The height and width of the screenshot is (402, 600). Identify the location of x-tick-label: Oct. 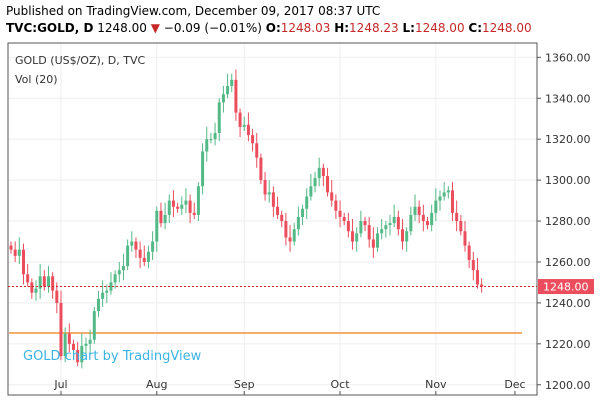
(341, 384).